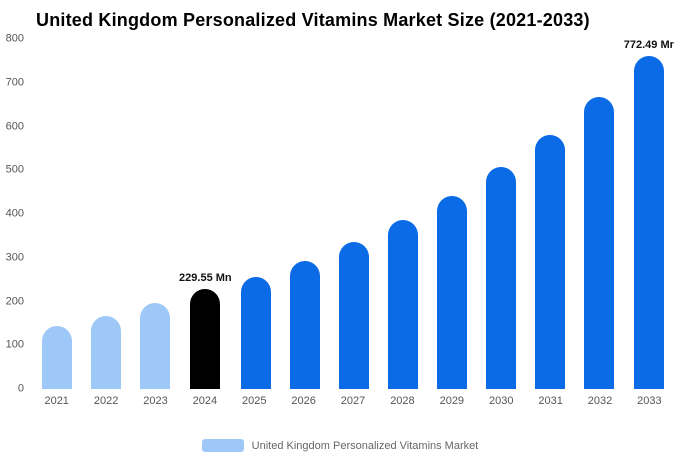 The image size is (680, 460). I want to click on x-label-2024: 2024, so click(205, 401).